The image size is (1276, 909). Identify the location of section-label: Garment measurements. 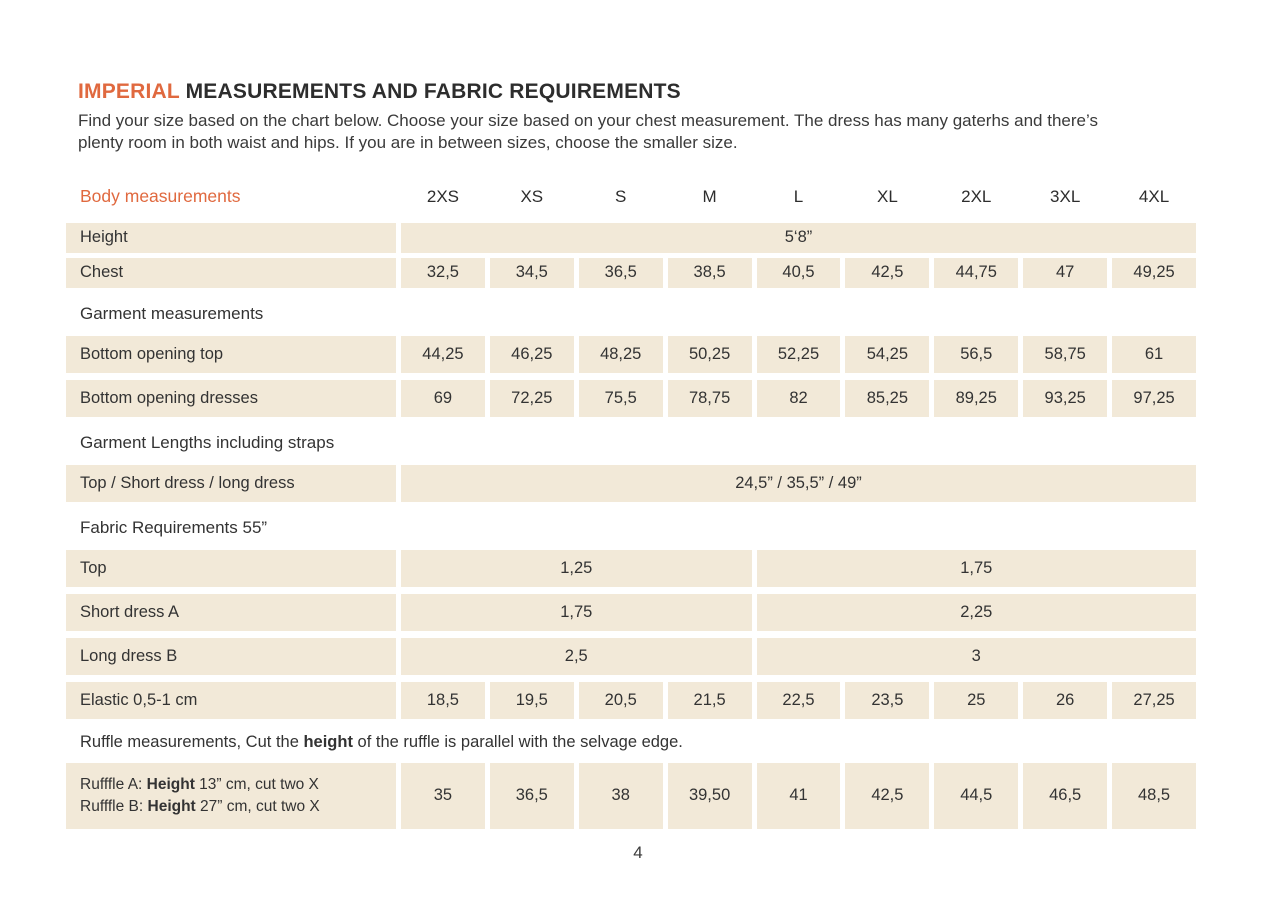
(172, 313).